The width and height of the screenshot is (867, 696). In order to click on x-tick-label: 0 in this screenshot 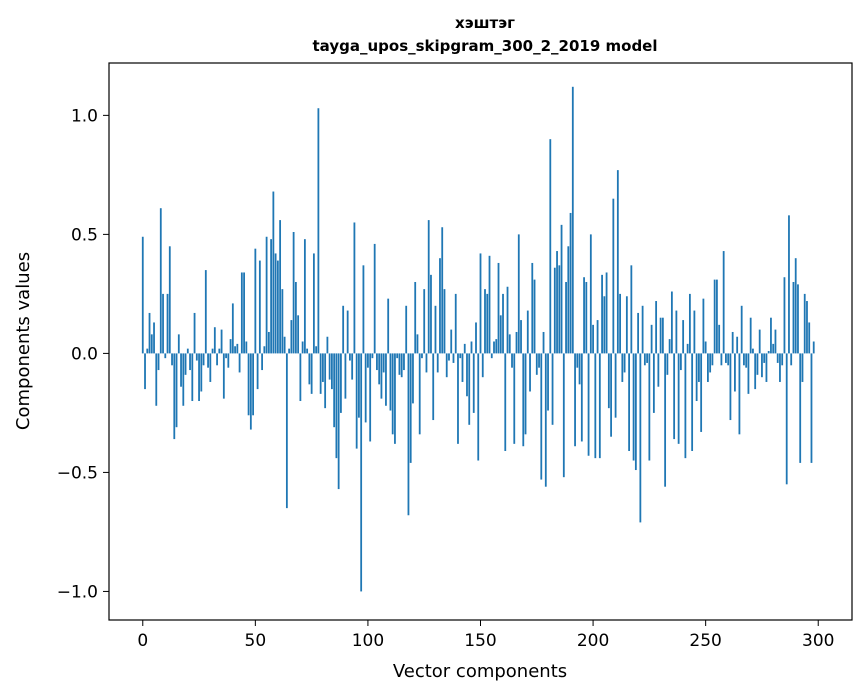, I will do `click(142, 641)`.